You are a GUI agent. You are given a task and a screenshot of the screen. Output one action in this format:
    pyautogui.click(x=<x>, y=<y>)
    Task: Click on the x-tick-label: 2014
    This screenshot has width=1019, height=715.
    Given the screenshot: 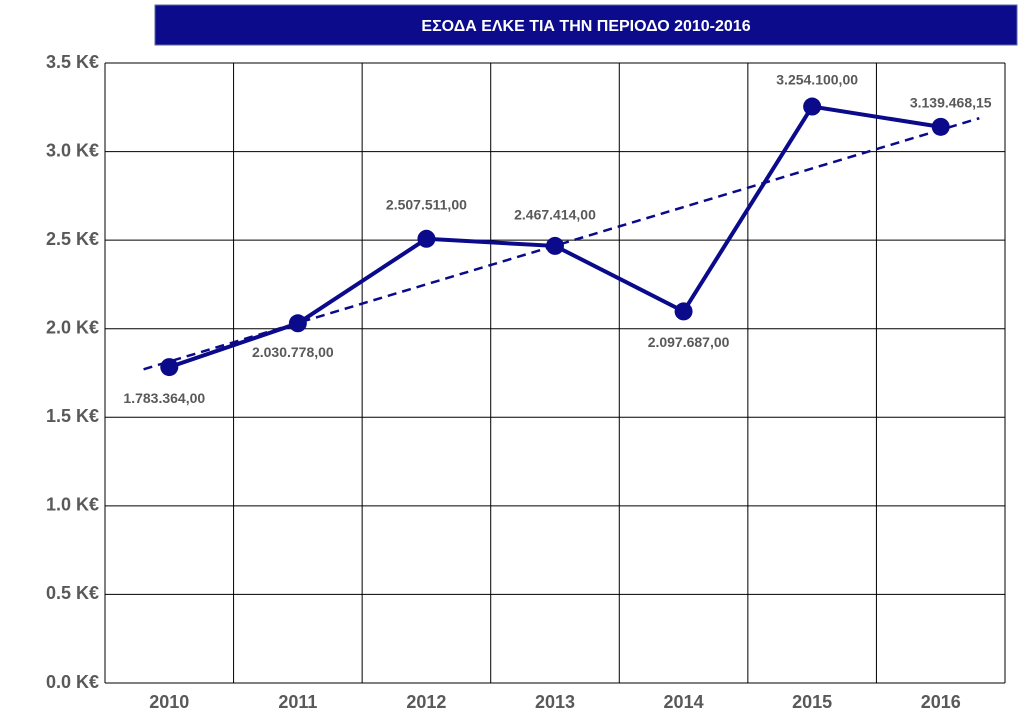 What is the action you would take?
    pyautogui.click(x=684, y=702)
    